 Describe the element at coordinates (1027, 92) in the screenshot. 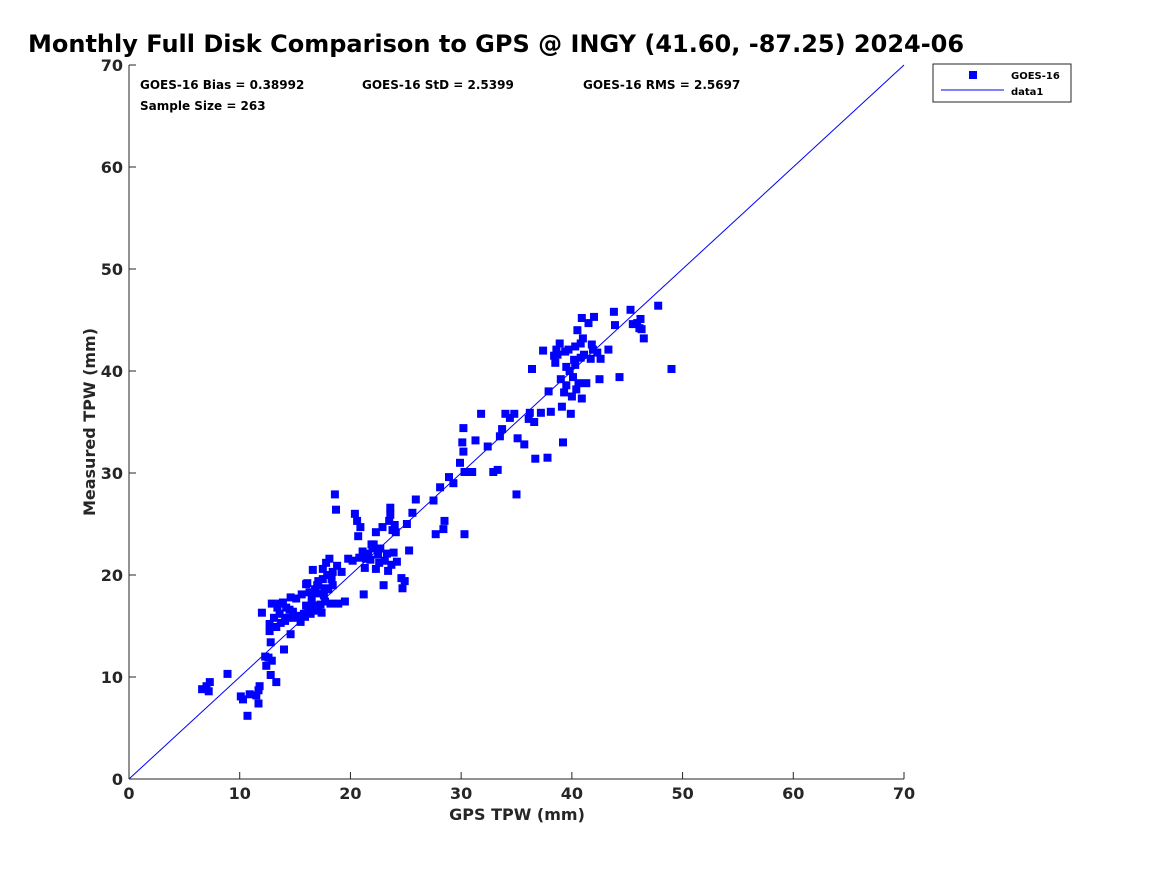

I see `legend-label-data1: data1` at that location.